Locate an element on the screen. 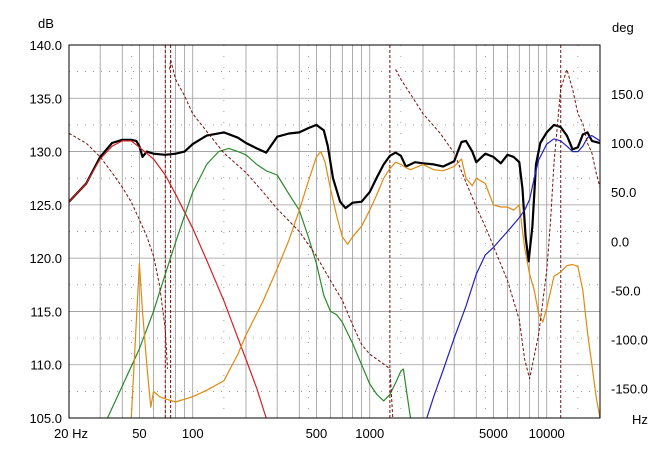 Image resolution: width=672 pixels, height=469 pixels. x-unit-label: Hz is located at coordinates (640, 419).